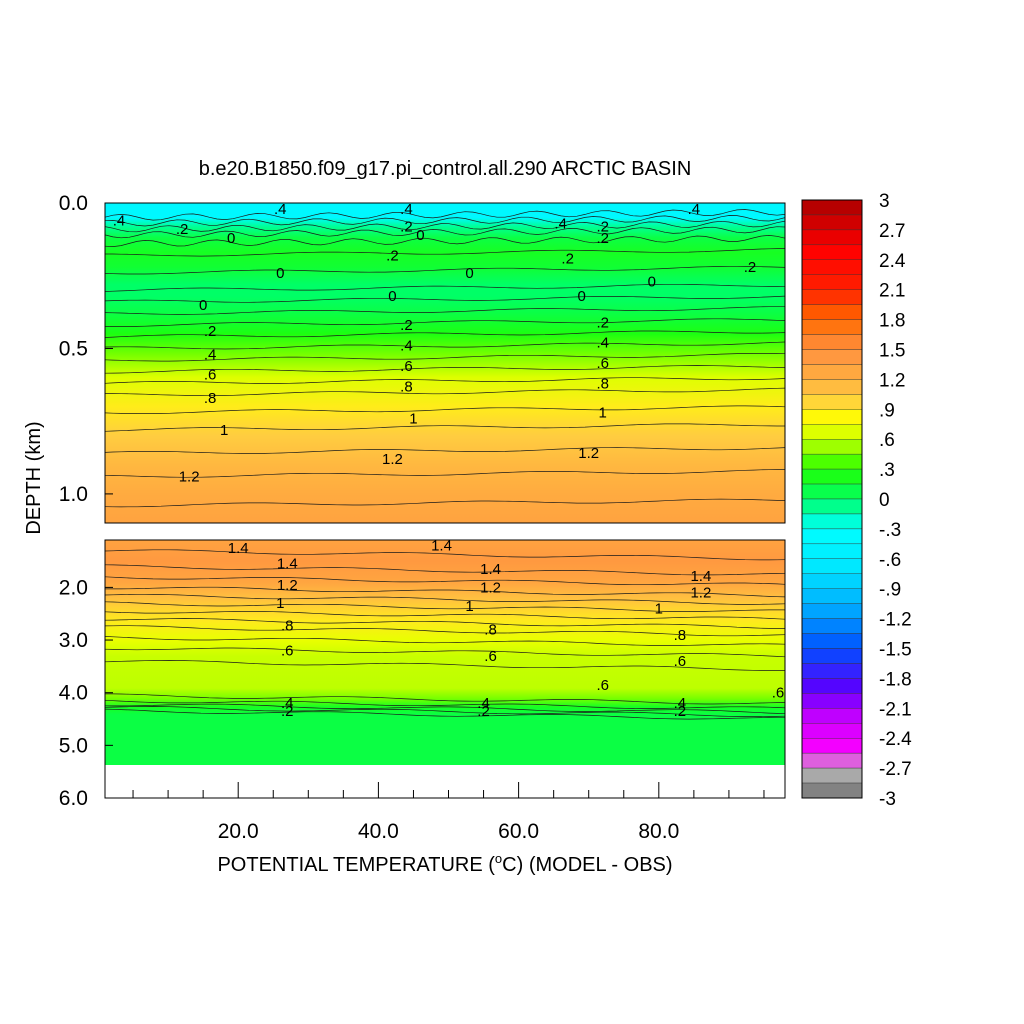 The width and height of the screenshot is (1024, 1024). What do you see at coordinates (895, 769) in the screenshot?
I see `colorbar-label: -2.7` at bounding box center [895, 769].